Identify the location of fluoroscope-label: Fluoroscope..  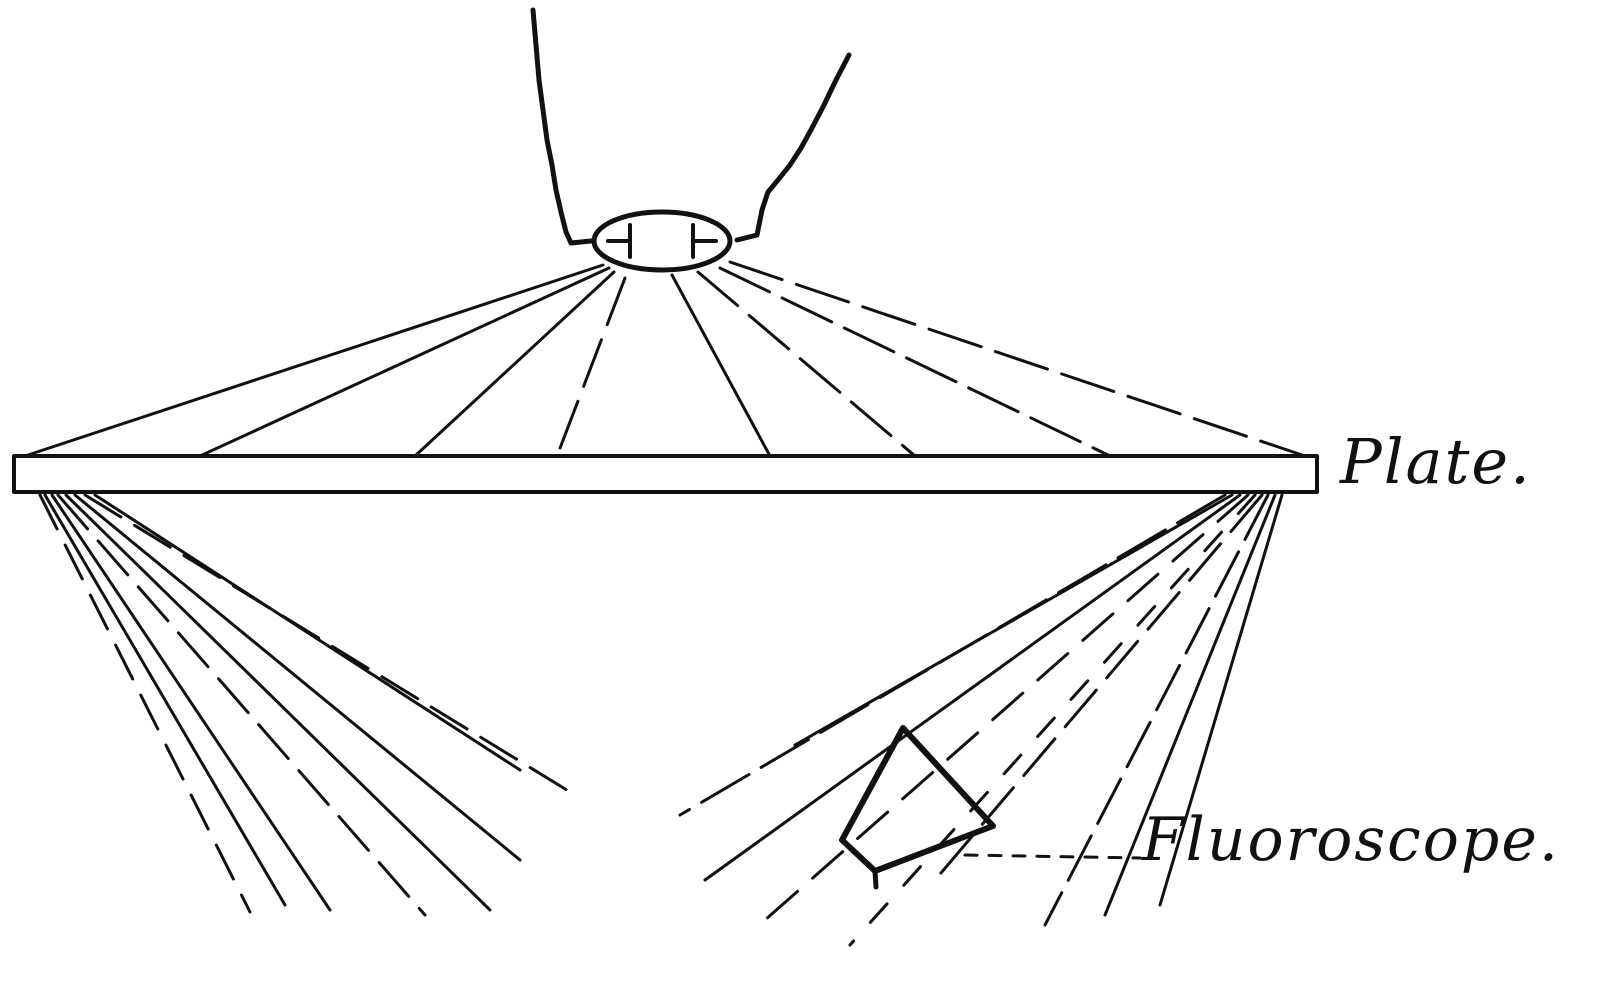
(1351, 840).